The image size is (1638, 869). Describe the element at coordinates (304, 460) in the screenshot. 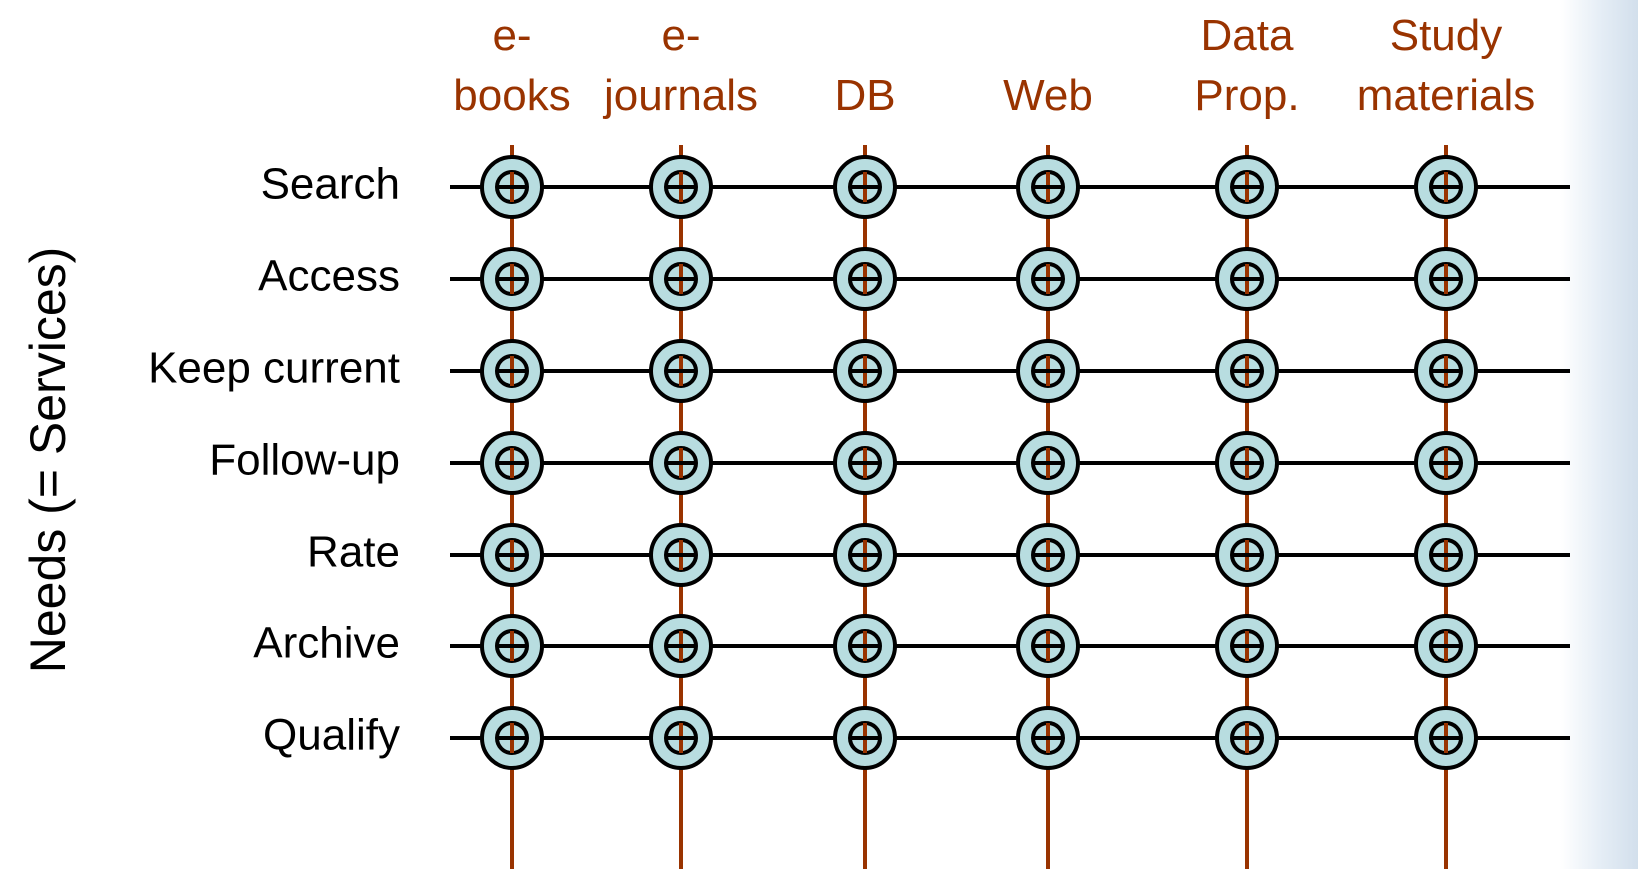

I see `row-label: Follow-up` at that location.